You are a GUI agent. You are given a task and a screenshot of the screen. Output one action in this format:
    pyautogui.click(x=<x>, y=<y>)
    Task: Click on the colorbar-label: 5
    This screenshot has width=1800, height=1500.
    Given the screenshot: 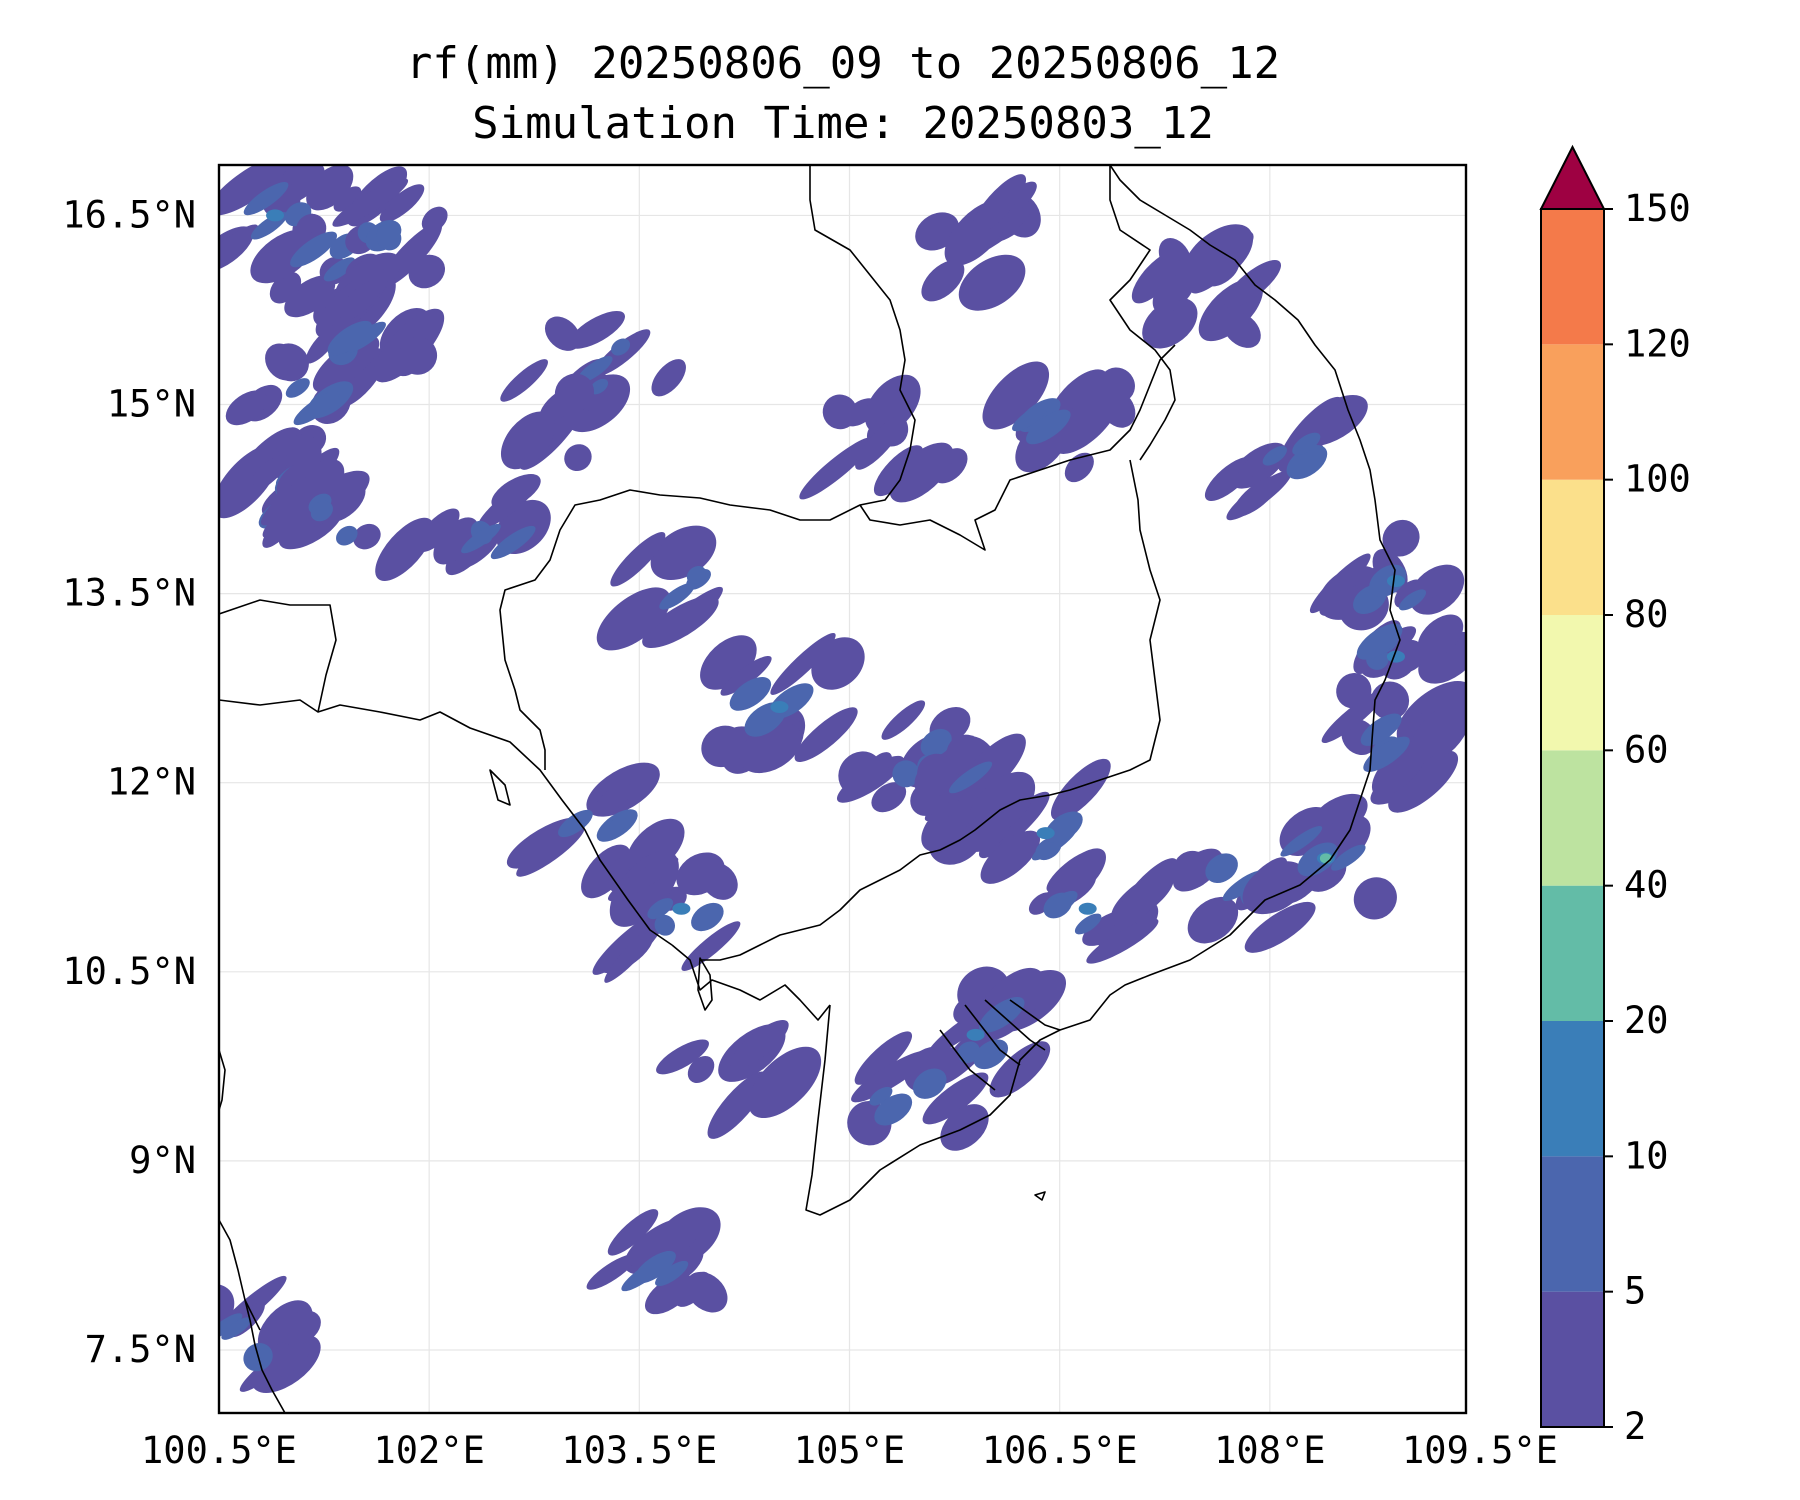 What is the action you would take?
    pyautogui.click(x=1635, y=1291)
    